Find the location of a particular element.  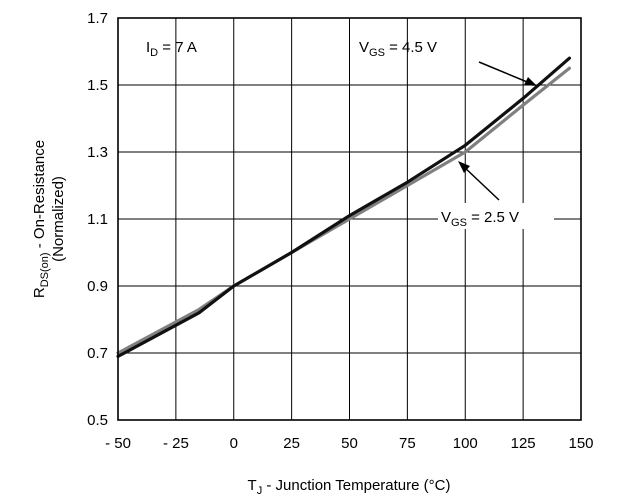

series-label-4-5-rest: = 4.5 V is located at coordinates (411, 47).